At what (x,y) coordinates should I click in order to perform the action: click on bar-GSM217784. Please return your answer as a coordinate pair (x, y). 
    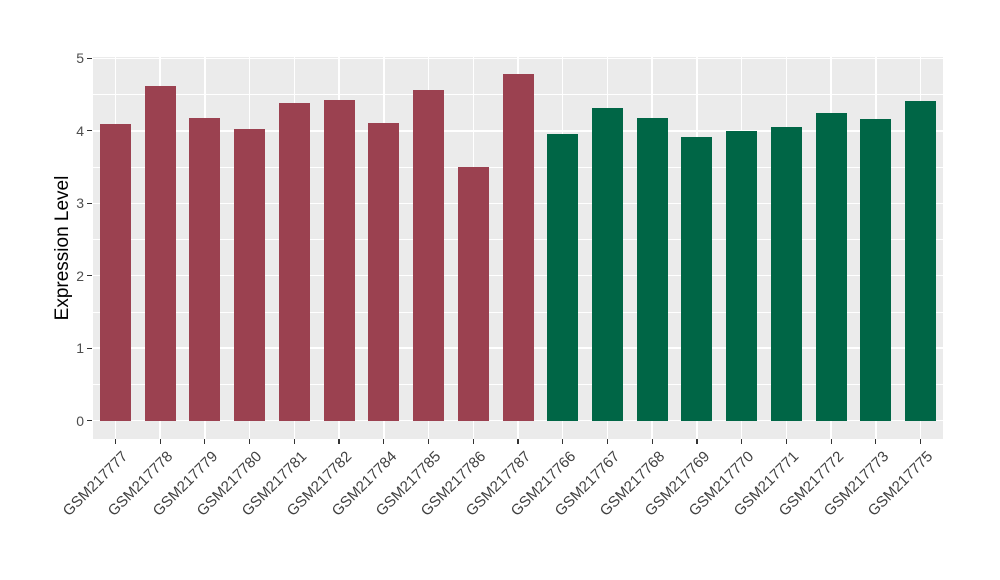
    Looking at the image, I should click on (384, 271).